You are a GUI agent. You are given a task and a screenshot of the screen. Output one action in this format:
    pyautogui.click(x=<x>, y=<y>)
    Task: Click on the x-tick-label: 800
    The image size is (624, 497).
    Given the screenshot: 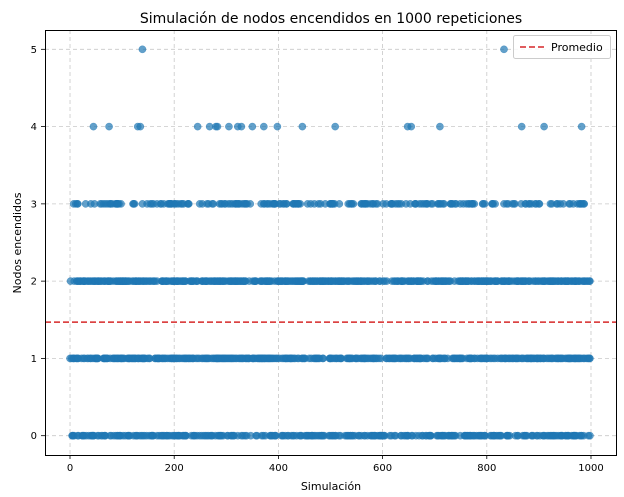 What is the action you would take?
    pyautogui.click(x=486, y=468)
    